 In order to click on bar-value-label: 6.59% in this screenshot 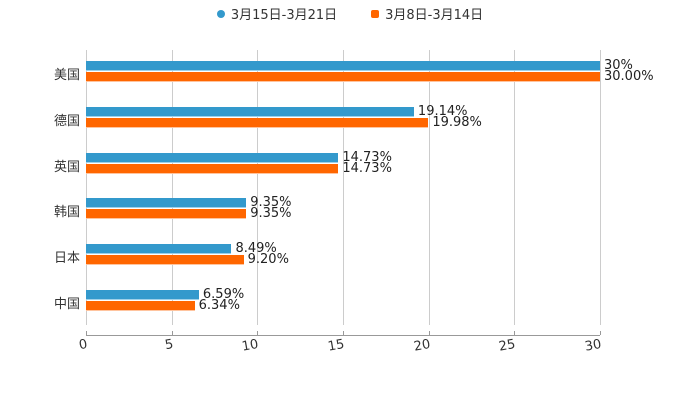, I will do `click(223, 295)`.